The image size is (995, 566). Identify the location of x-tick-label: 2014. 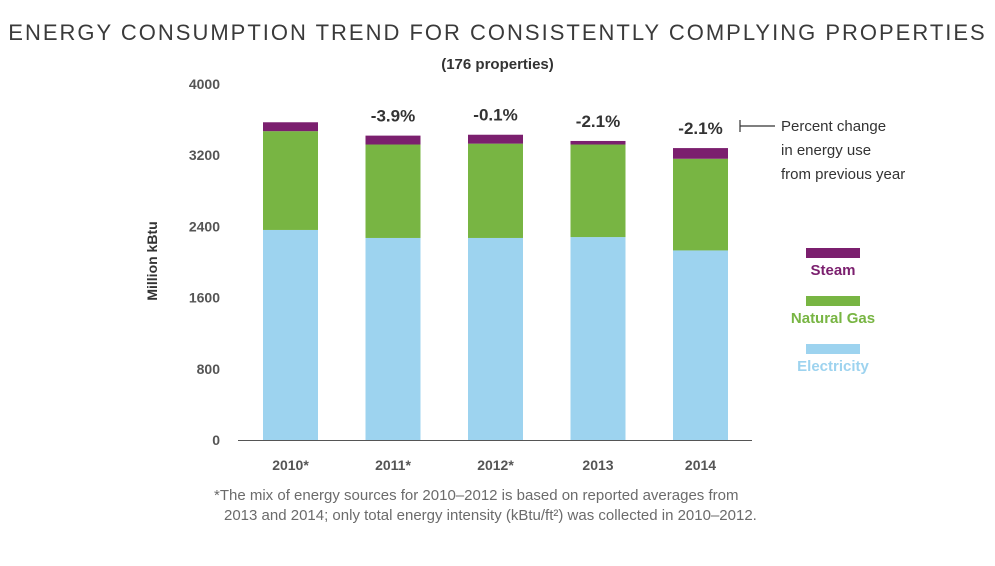
(700, 465).